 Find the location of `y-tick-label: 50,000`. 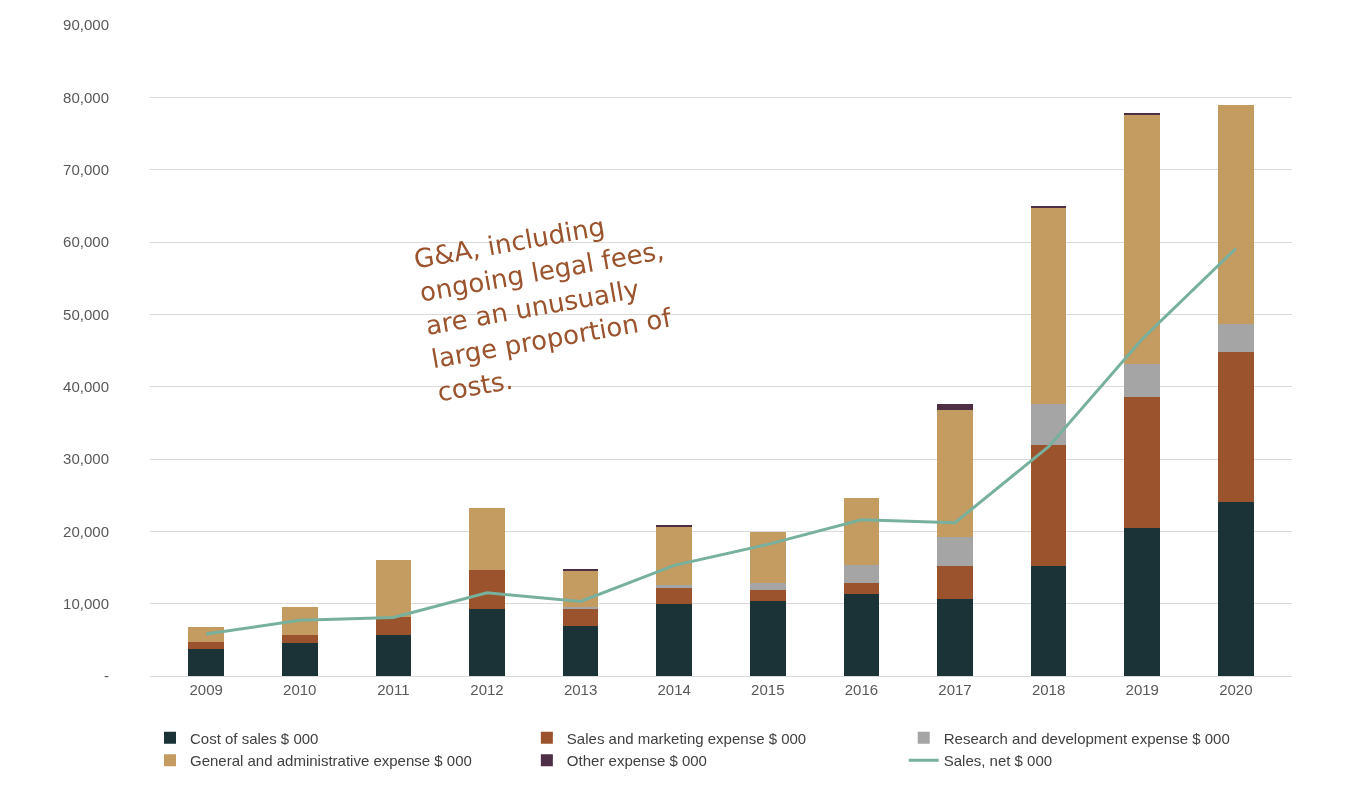

y-tick-label: 50,000 is located at coordinates (86, 314).